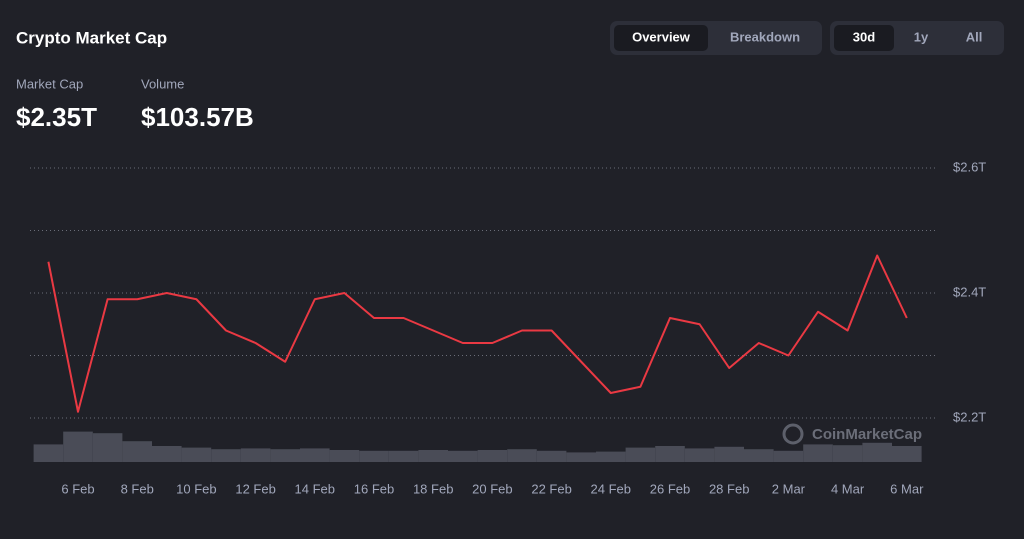 The image size is (1024, 539). What do you see at coordinates (56, 117) in the screenshot?
I see `stat-value: $2.35T` at bounding box center [56, 117].